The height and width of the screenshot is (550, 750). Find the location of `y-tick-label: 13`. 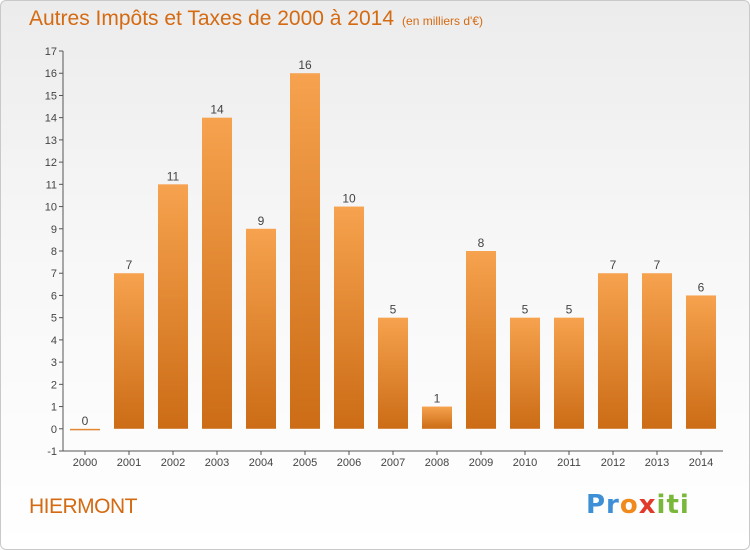

y-tick-label: 13 is located at coordinates (51, 141).